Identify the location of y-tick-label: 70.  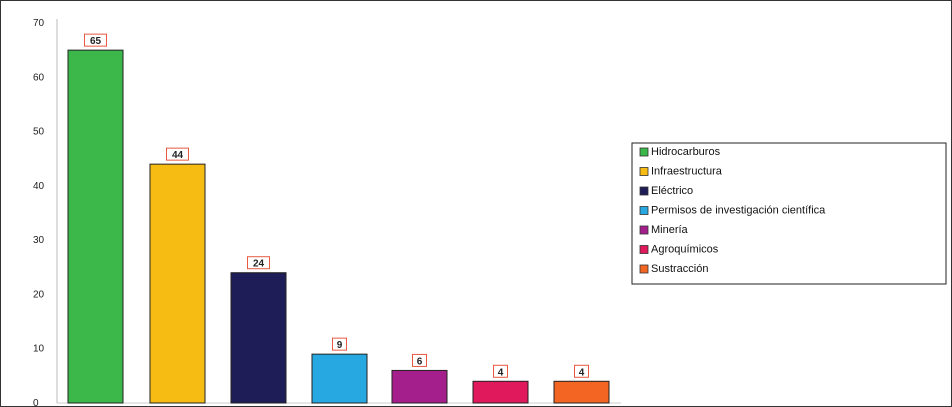
(39, 23).